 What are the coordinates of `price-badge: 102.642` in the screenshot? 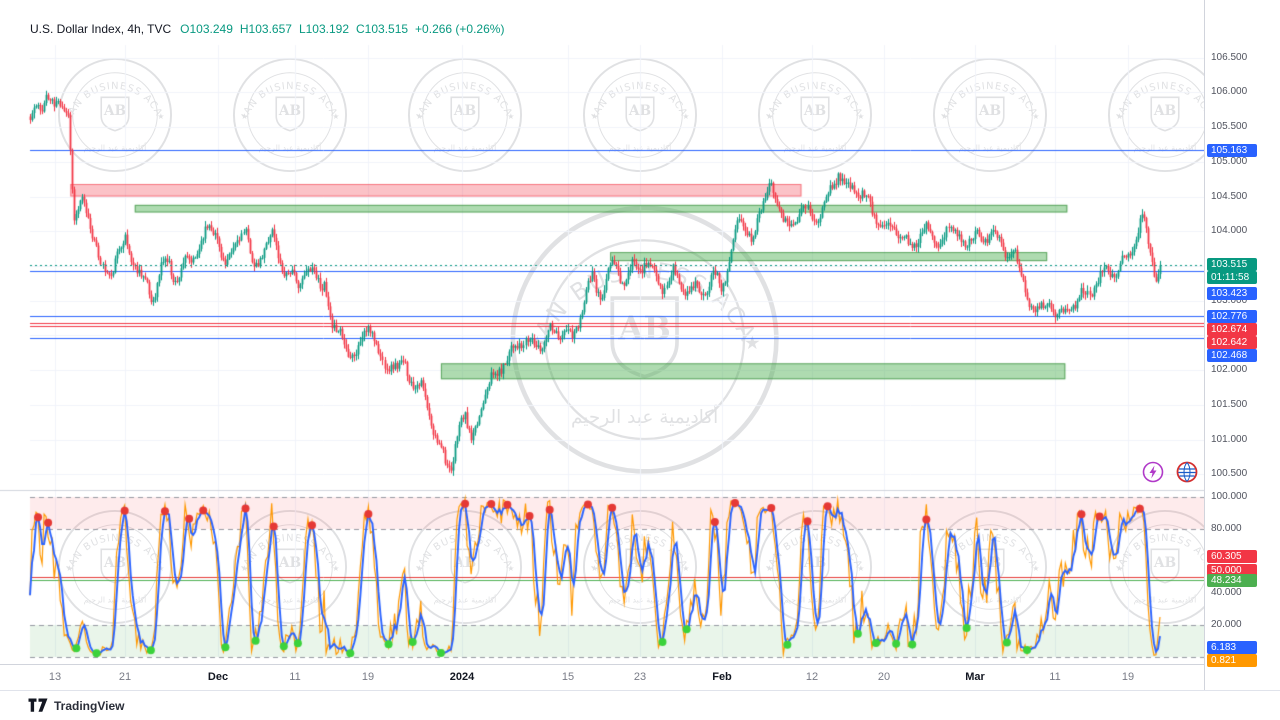 It's located at (1232, 343).